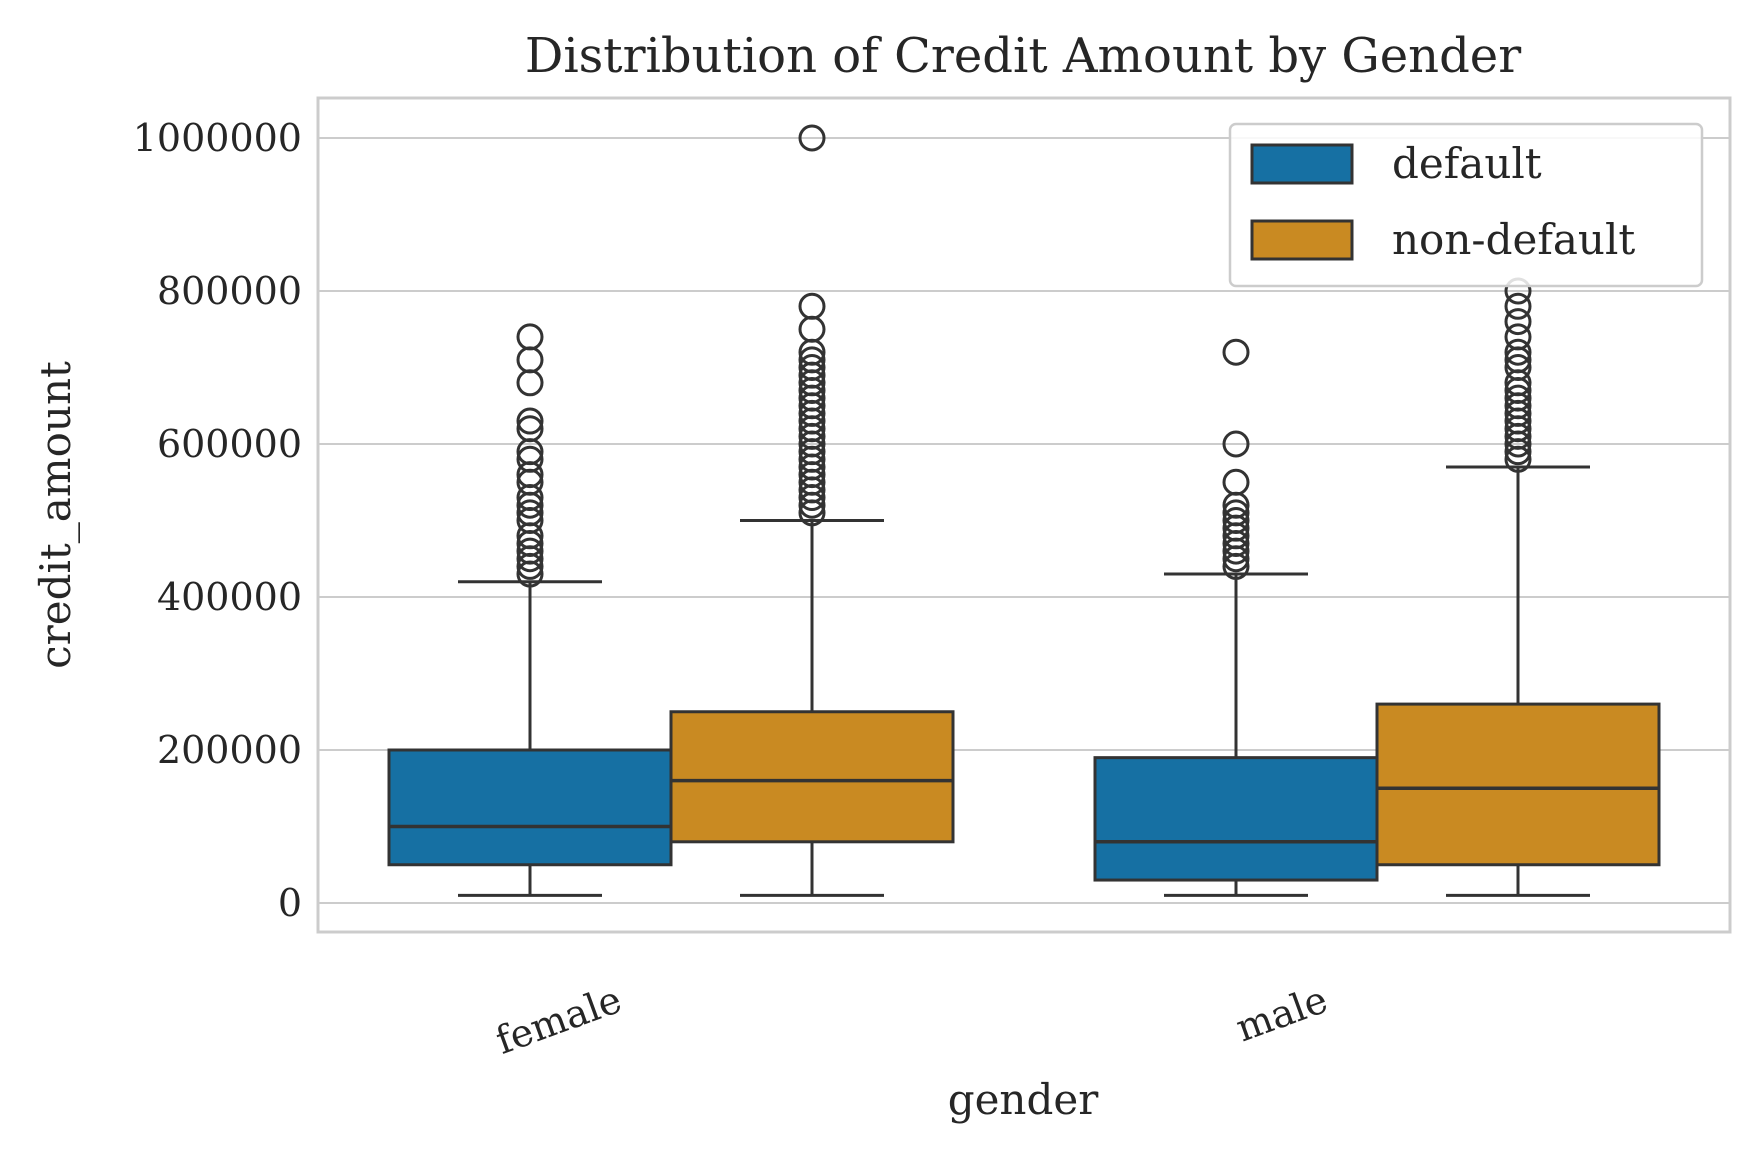  Describe the element at coordinates (1024, 1099) in the screenshot. I see `x-axis-label: gender` at that location.